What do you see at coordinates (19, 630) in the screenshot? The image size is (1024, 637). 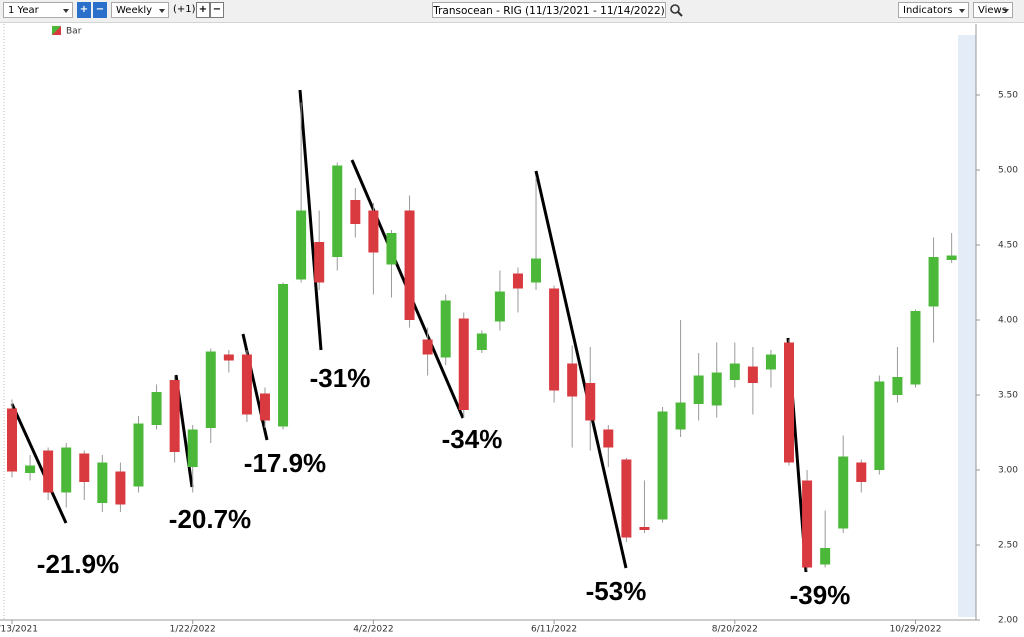 I see `x-tick-label: 11/13/2021` at bounding box center [19, 630].